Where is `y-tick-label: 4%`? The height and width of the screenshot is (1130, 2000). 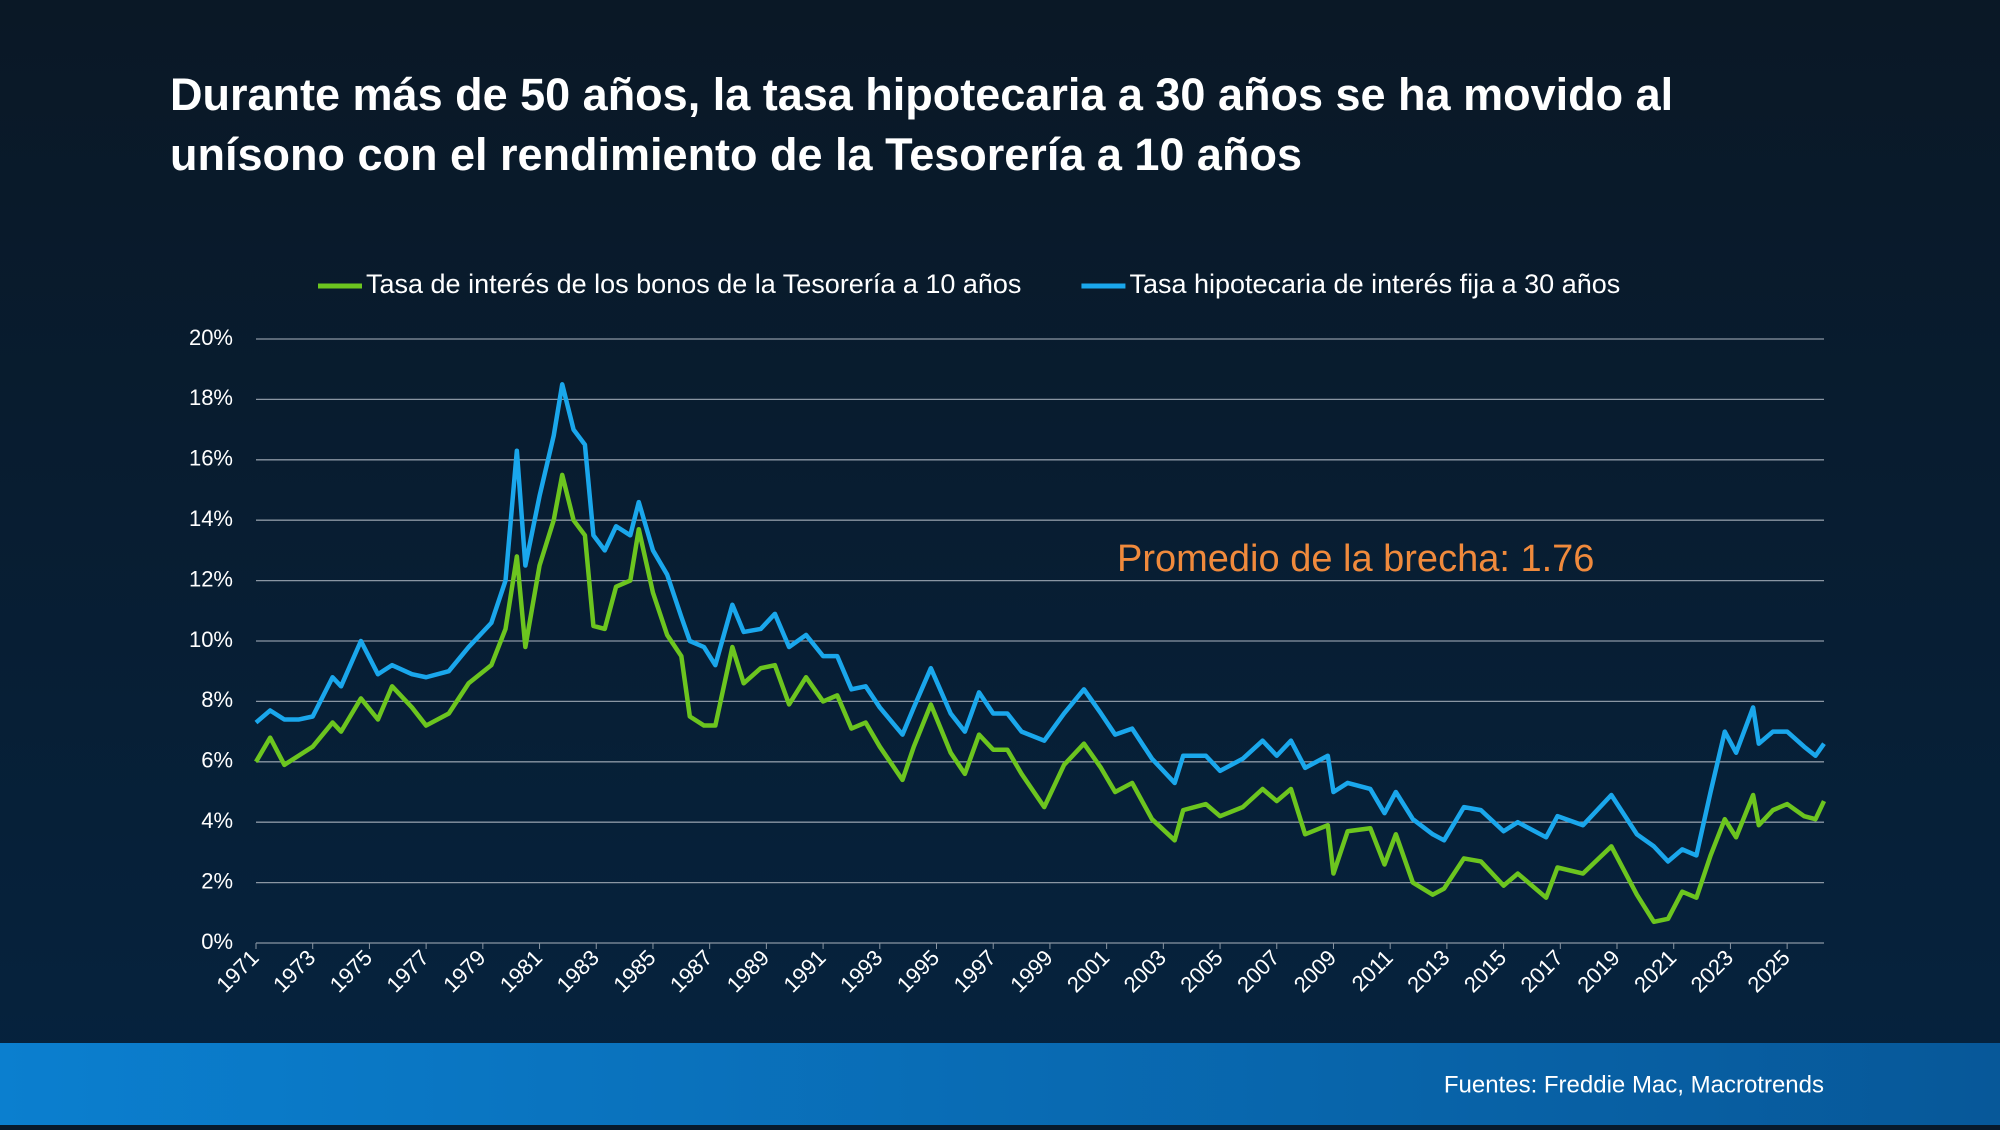
y-tick-label: 4% is located at coordinates (217, 820).